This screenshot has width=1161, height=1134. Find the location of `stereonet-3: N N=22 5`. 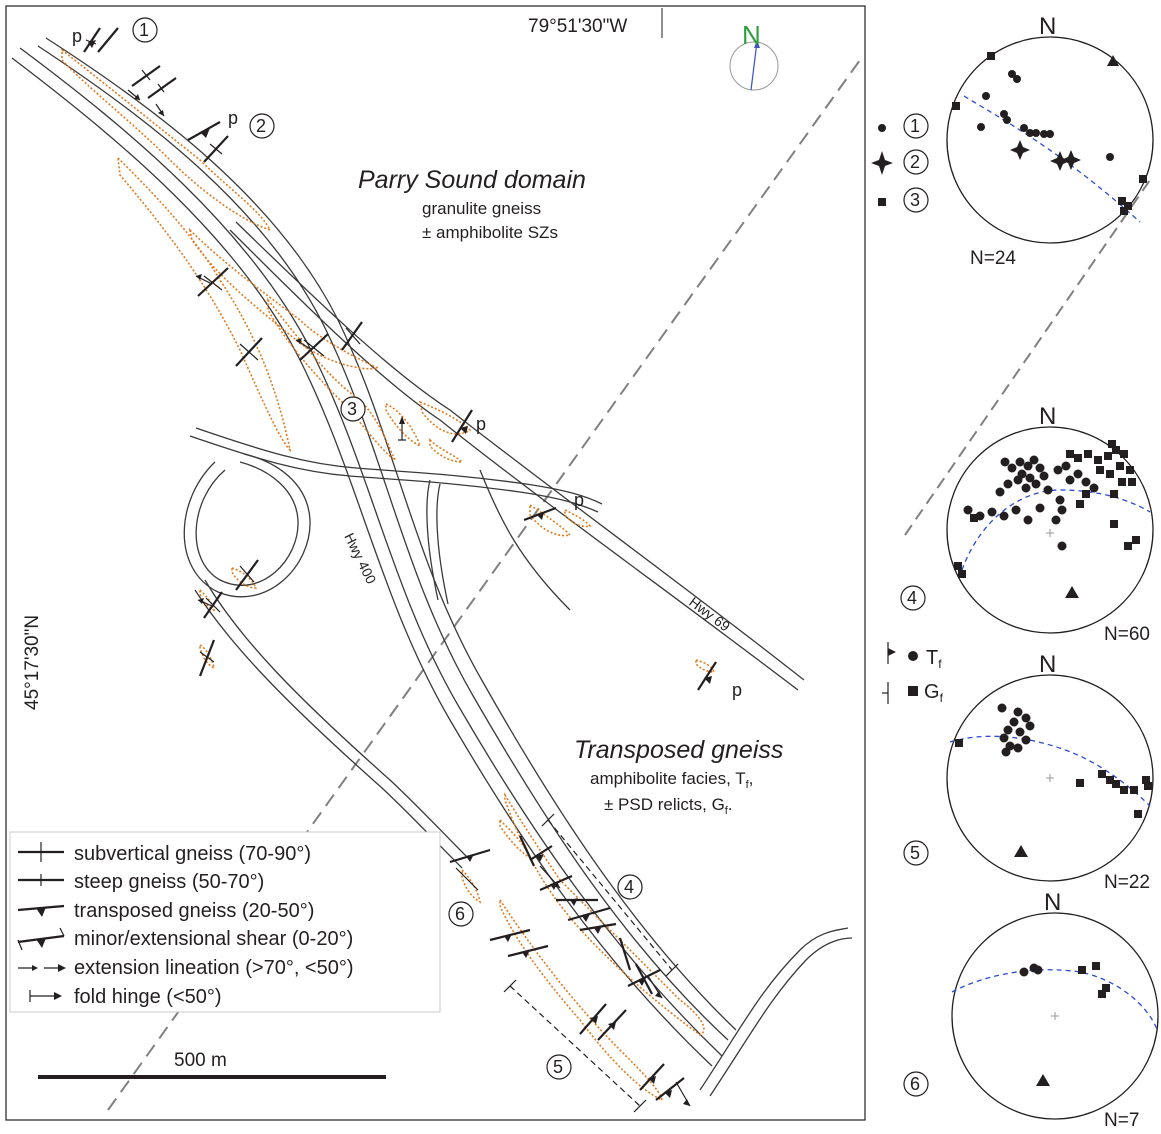

stereonet-3: N N=22 5 is located at coordinates (1028, 772).